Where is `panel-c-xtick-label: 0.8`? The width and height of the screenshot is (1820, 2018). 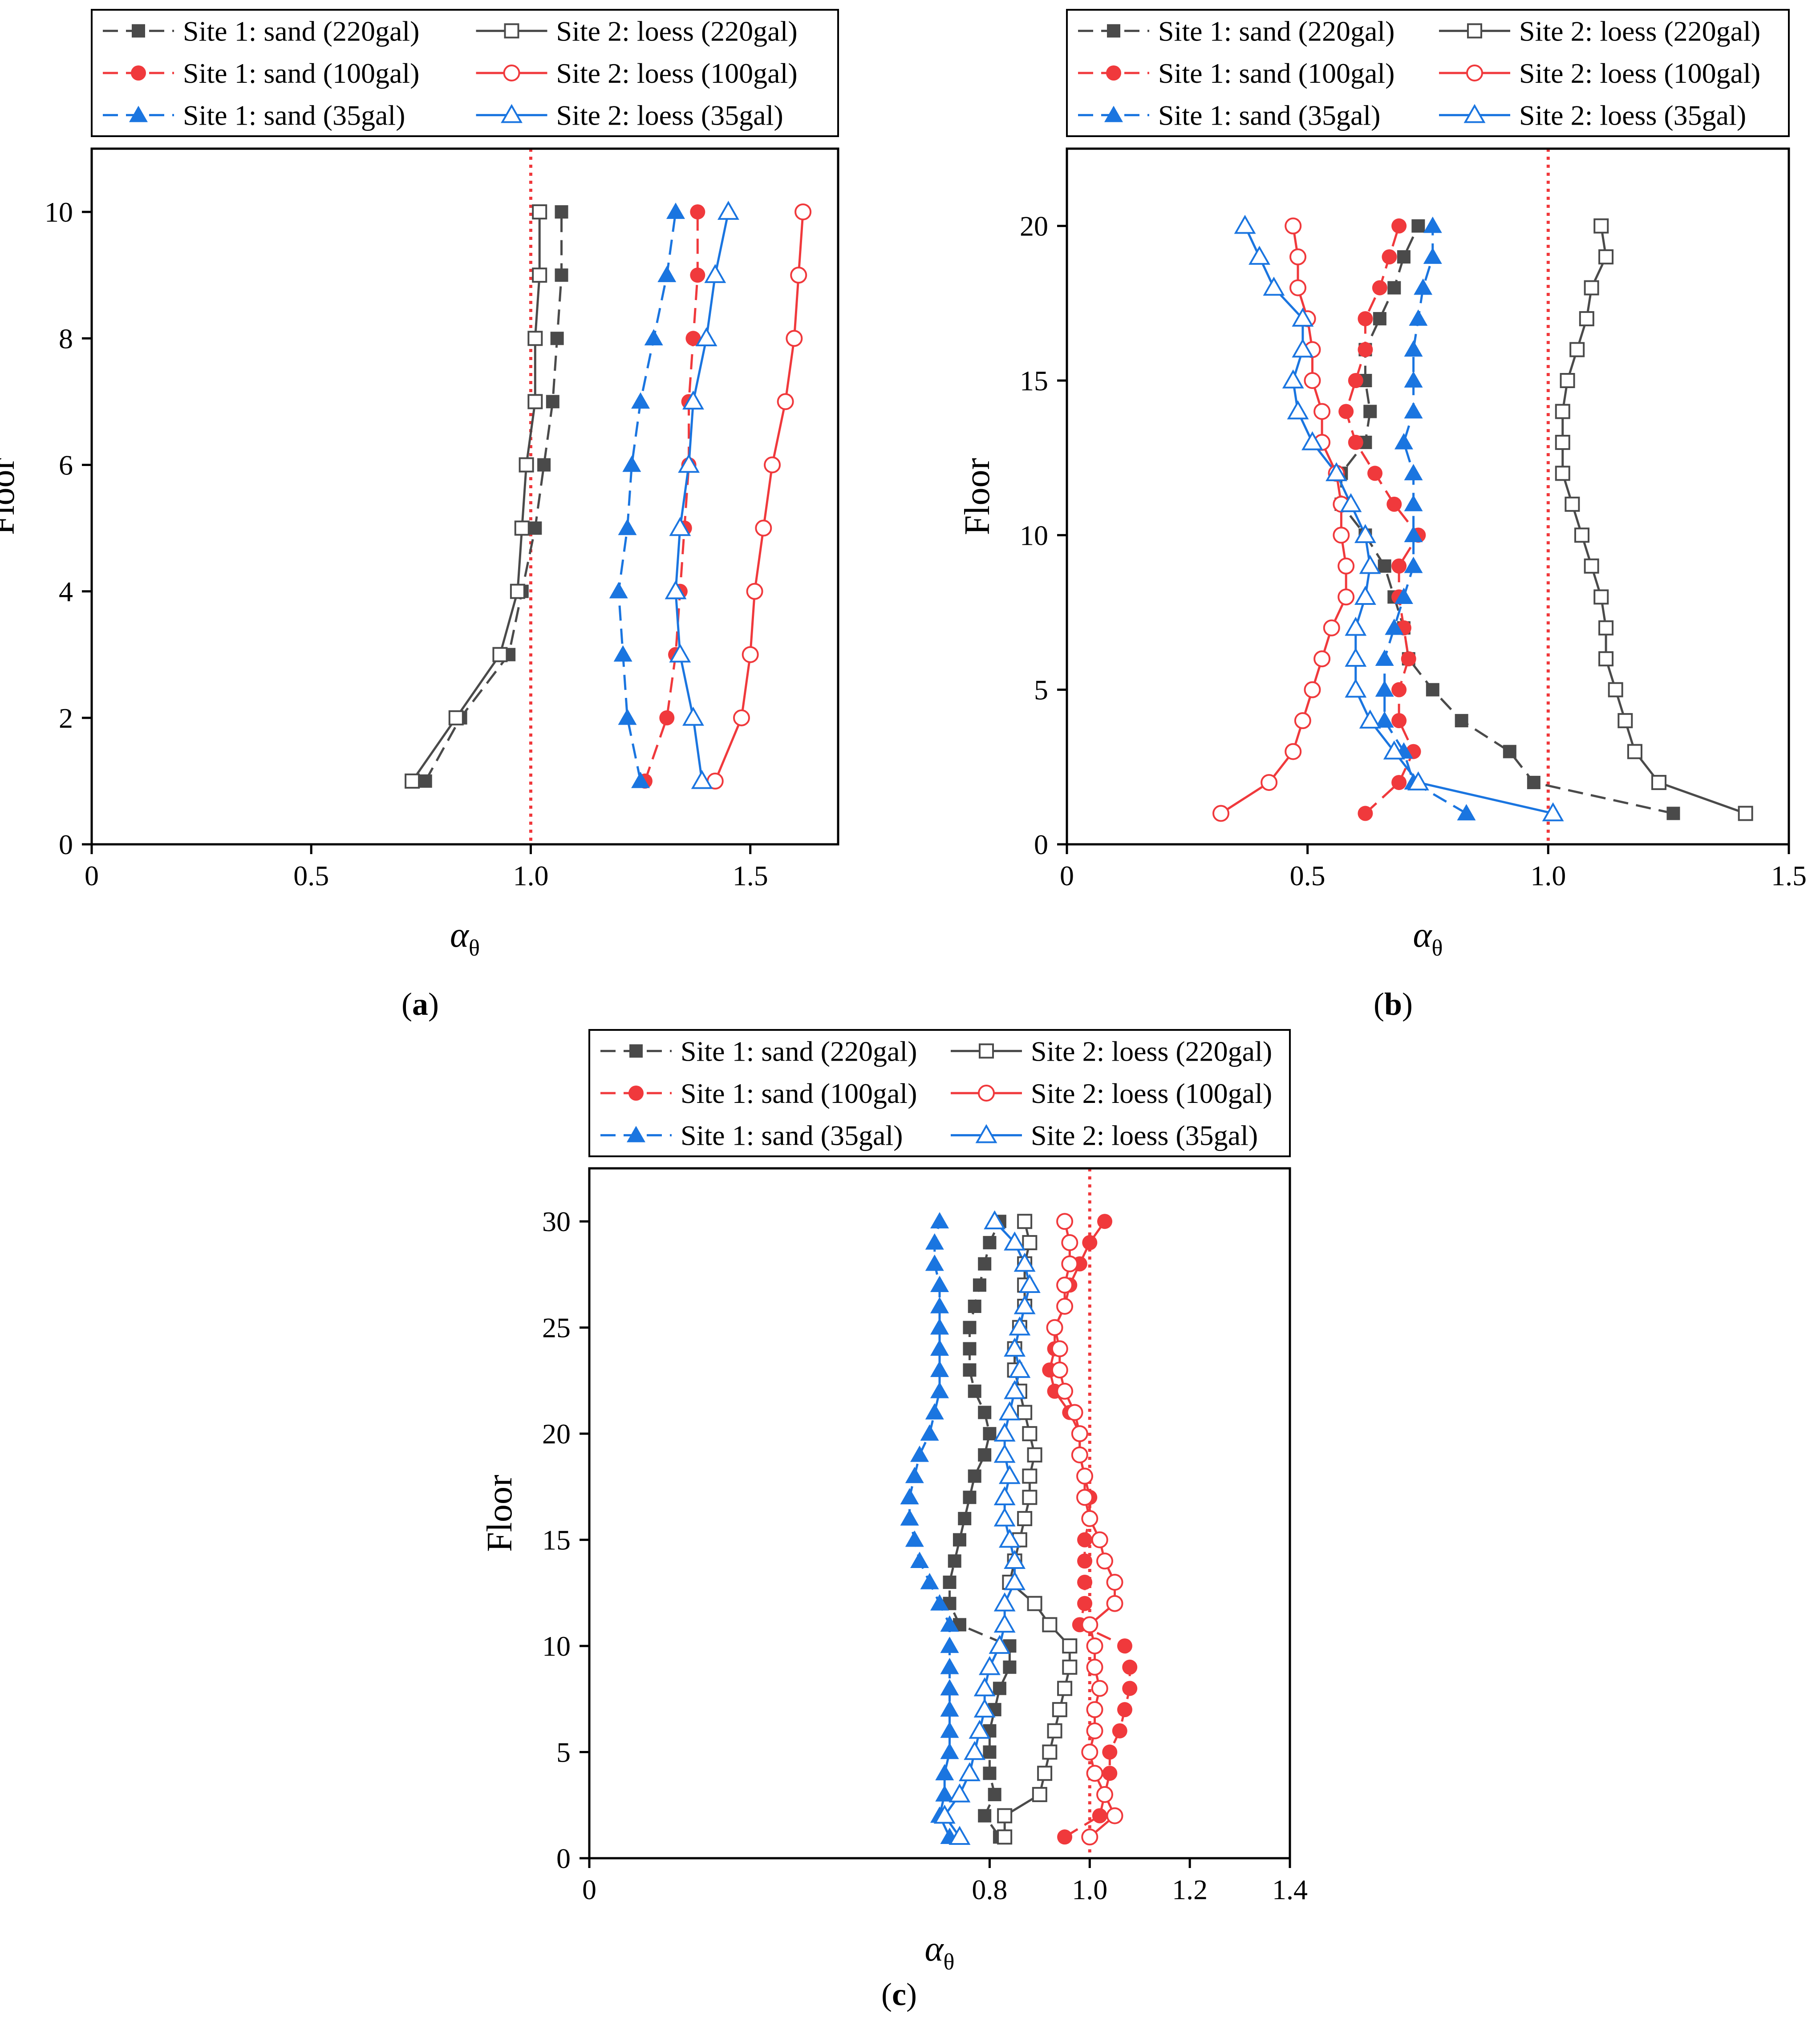 panel-c-xtick-label: 0.8 is located at coordinates (989, 1889).